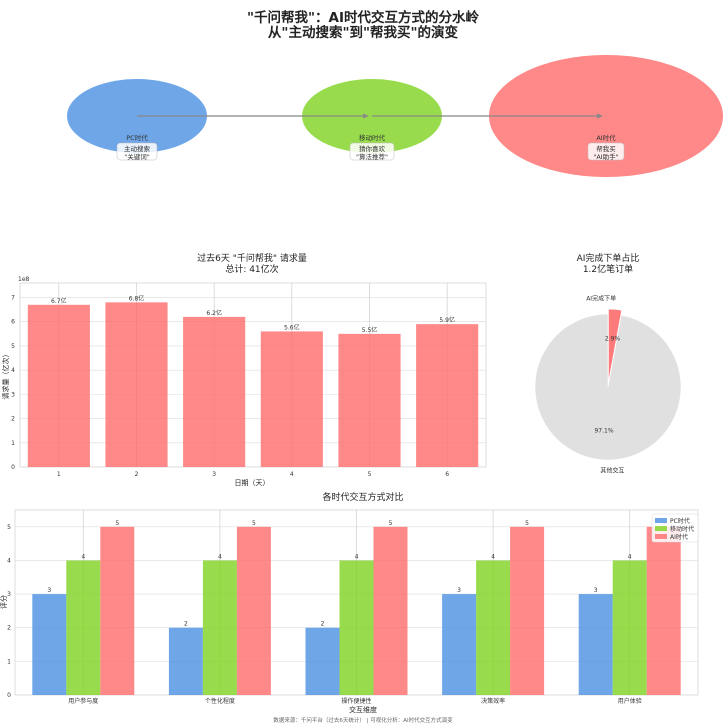  What do you see at coordinates (608, 258) in the screenshot?
I see `pie-chart-title: AI完成下单占比` at bounding box center [608, 258].